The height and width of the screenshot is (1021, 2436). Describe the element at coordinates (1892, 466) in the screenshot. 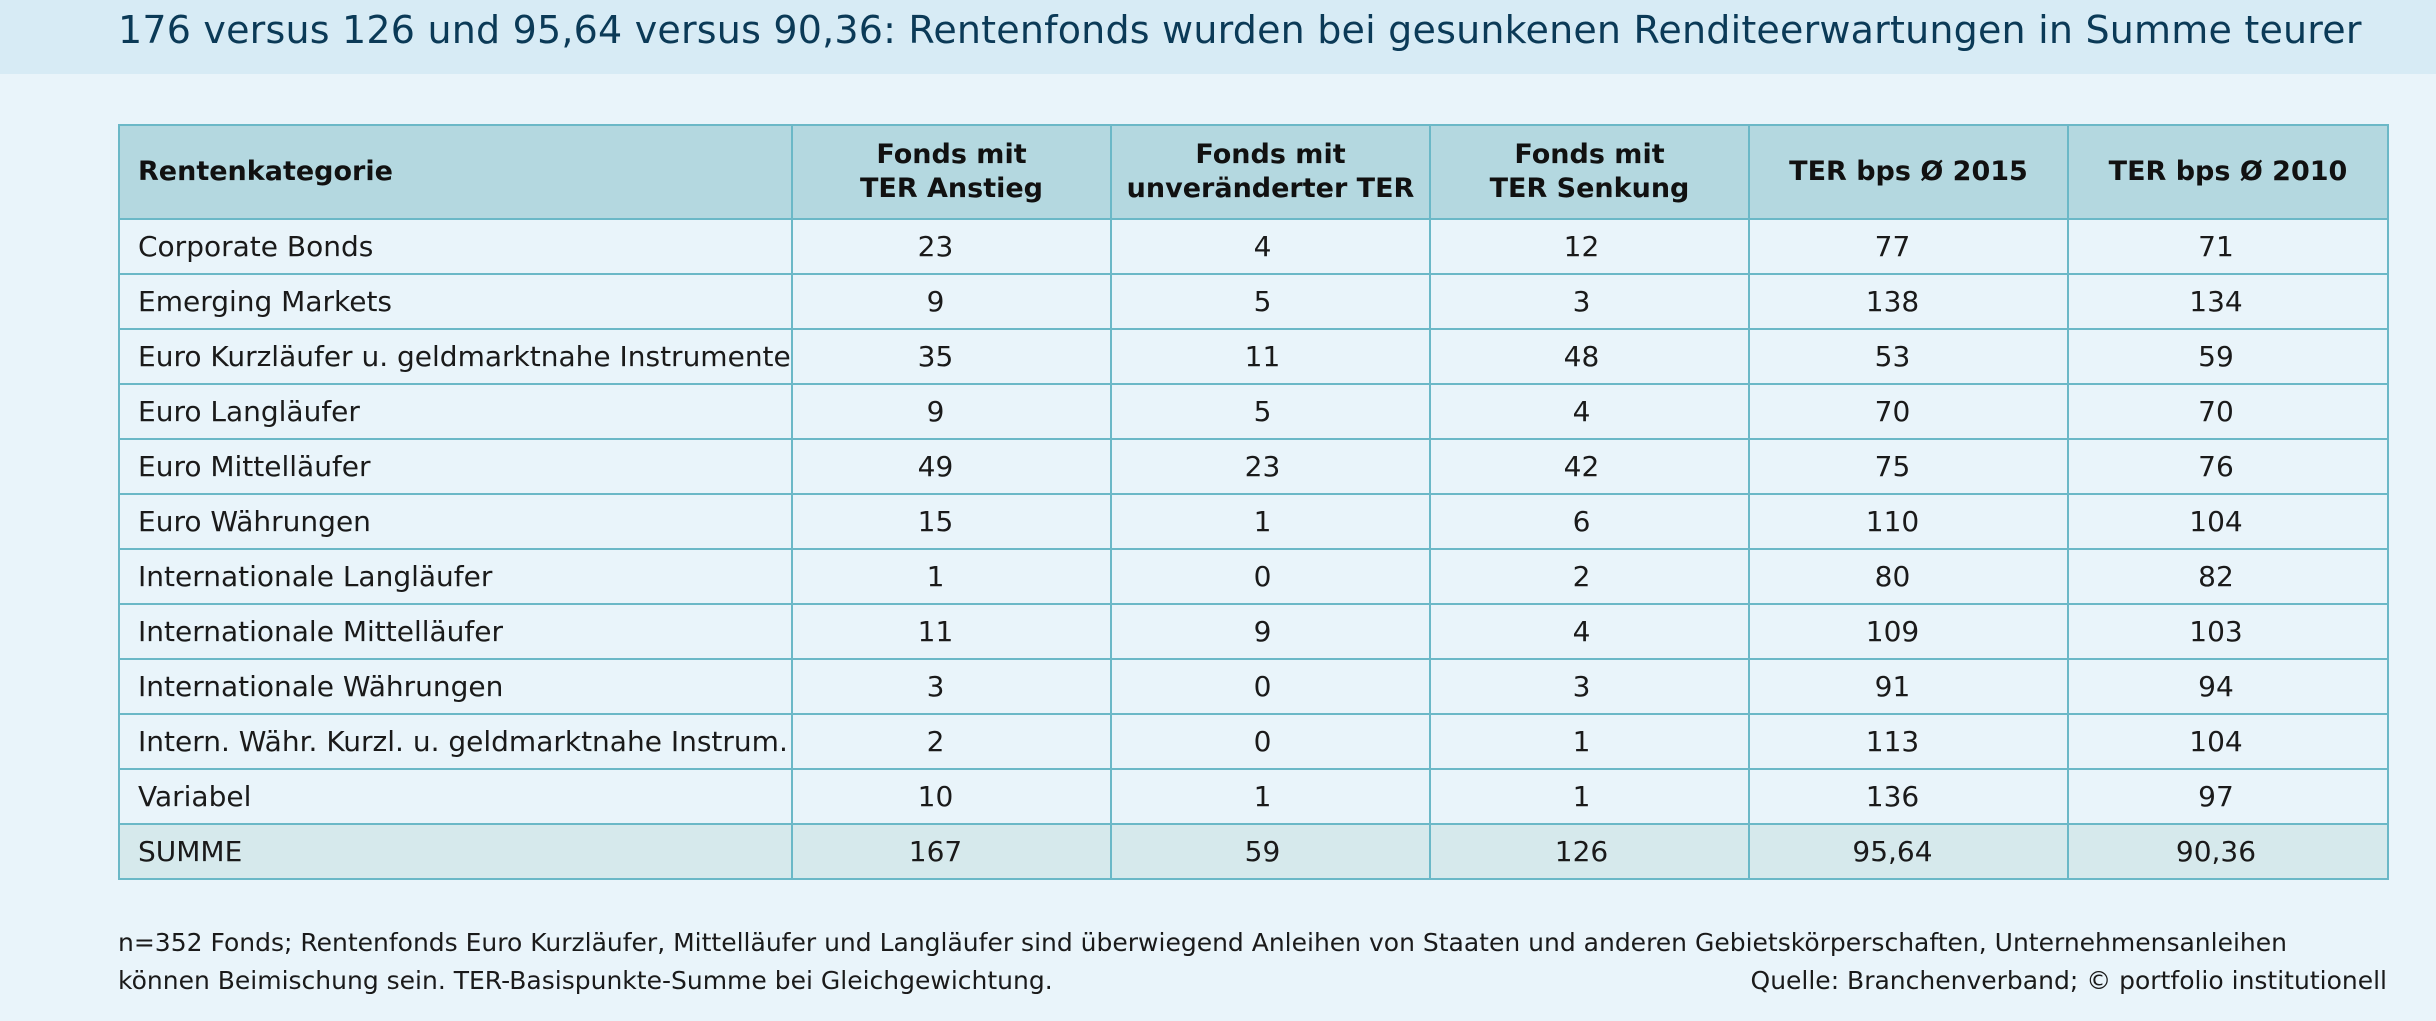

I see `cell-value: 75` at that location.